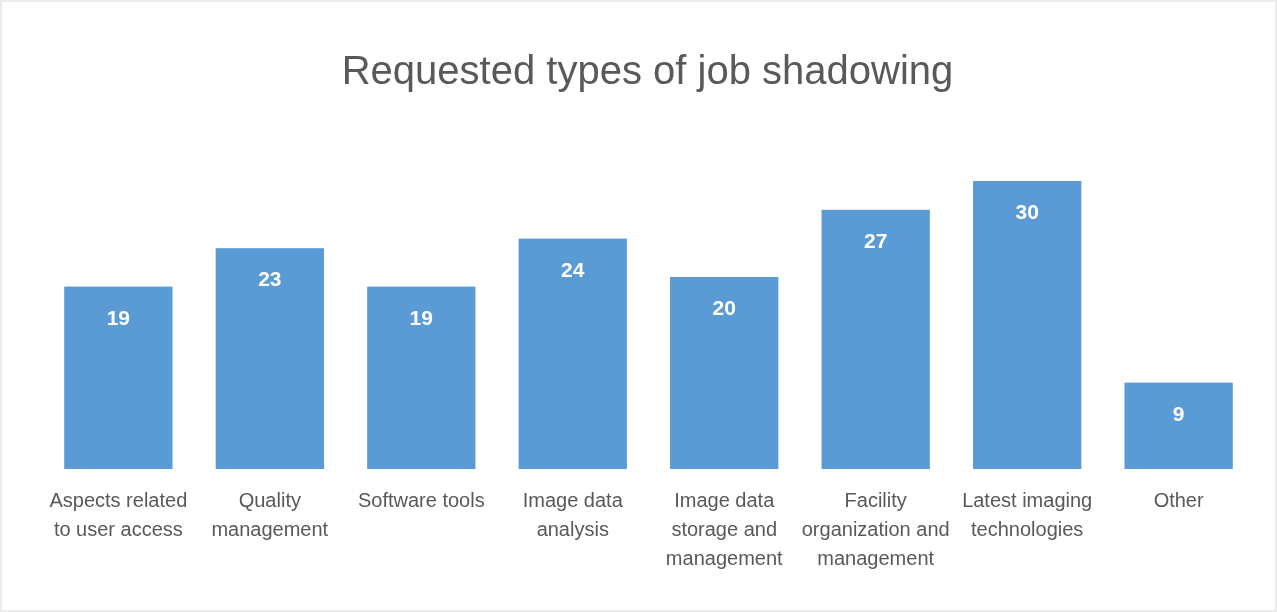  I want to click on data-label: 9, so click(1178, 413).